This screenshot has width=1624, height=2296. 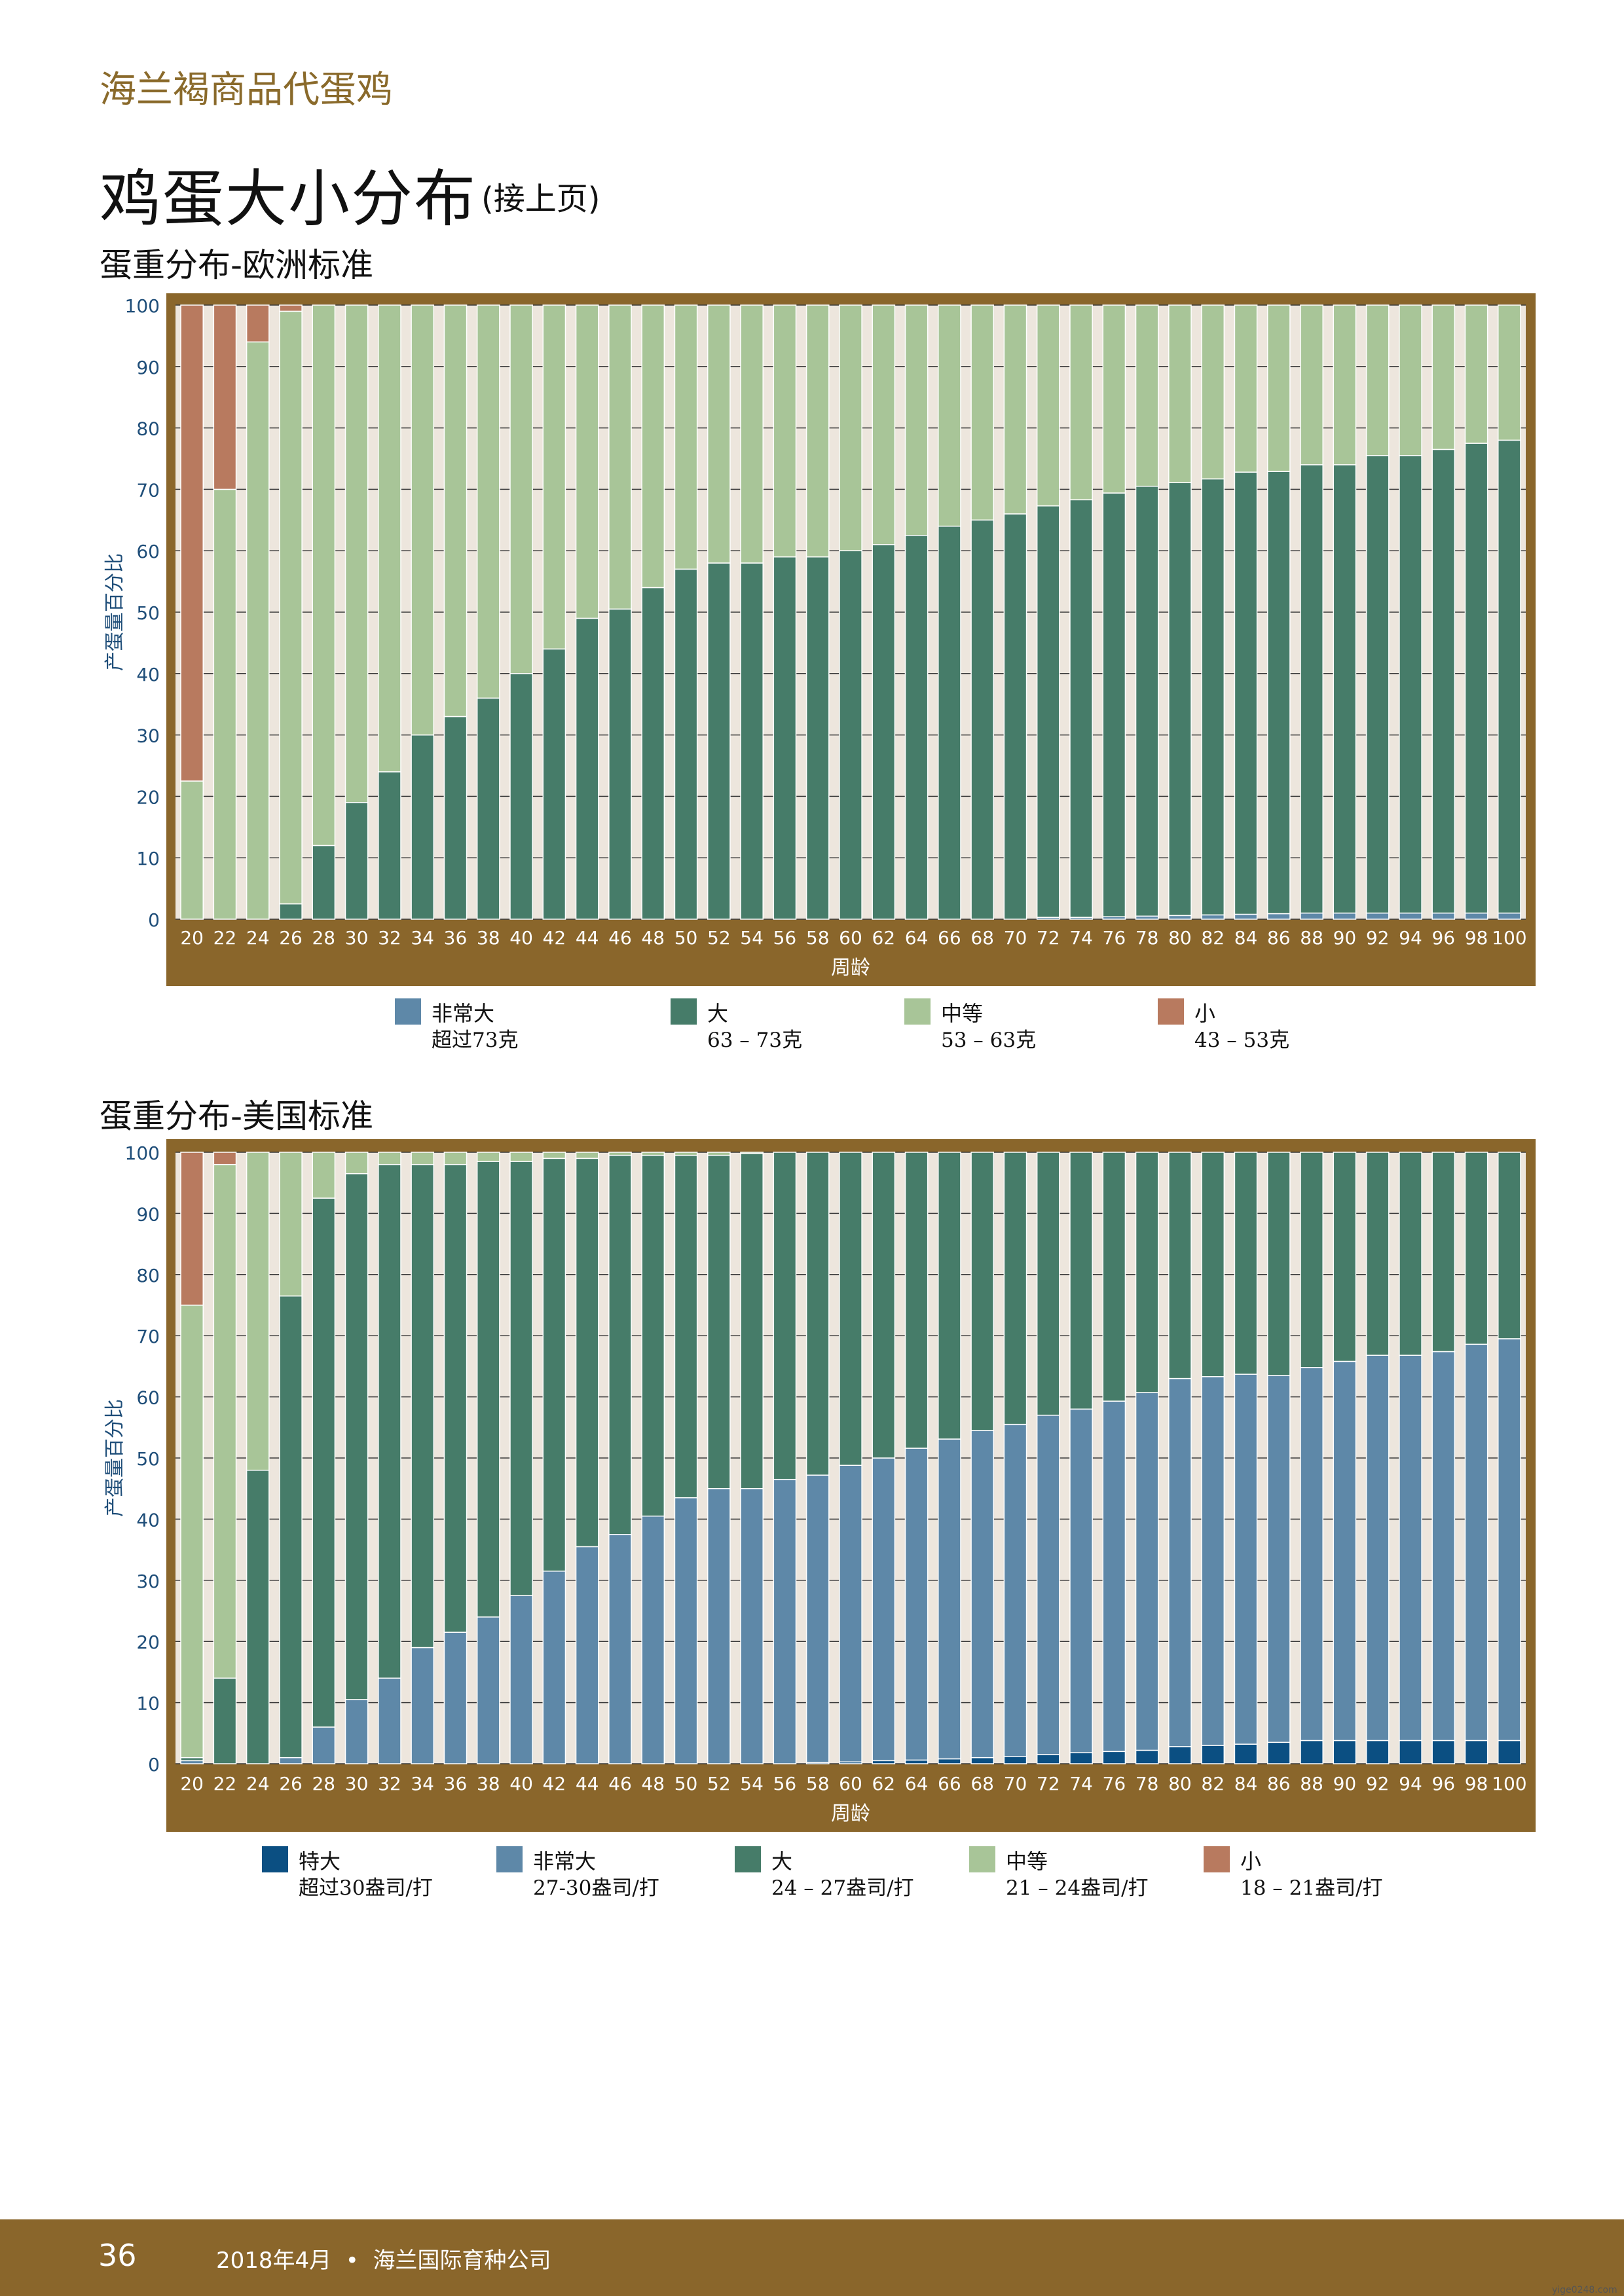 What do you see at coordinates (366, 1888) in the screenshot?
I see `legend-sublabel: 超过30盎司/打` at bounding box center [366, 1888].